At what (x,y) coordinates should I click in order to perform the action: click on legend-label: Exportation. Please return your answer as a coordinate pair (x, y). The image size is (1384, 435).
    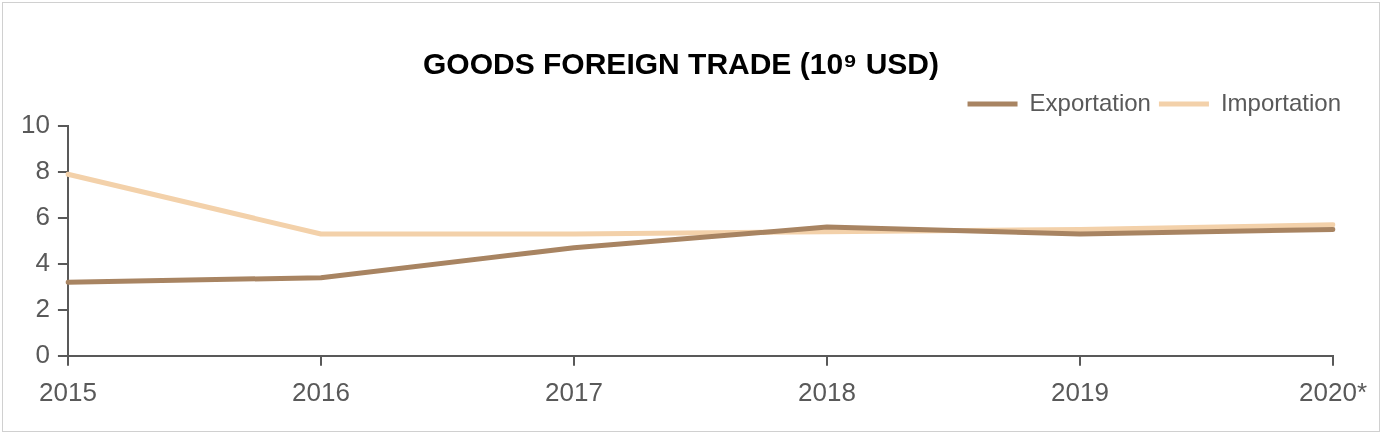
    Looking at the image, I should click on (1090, 102).